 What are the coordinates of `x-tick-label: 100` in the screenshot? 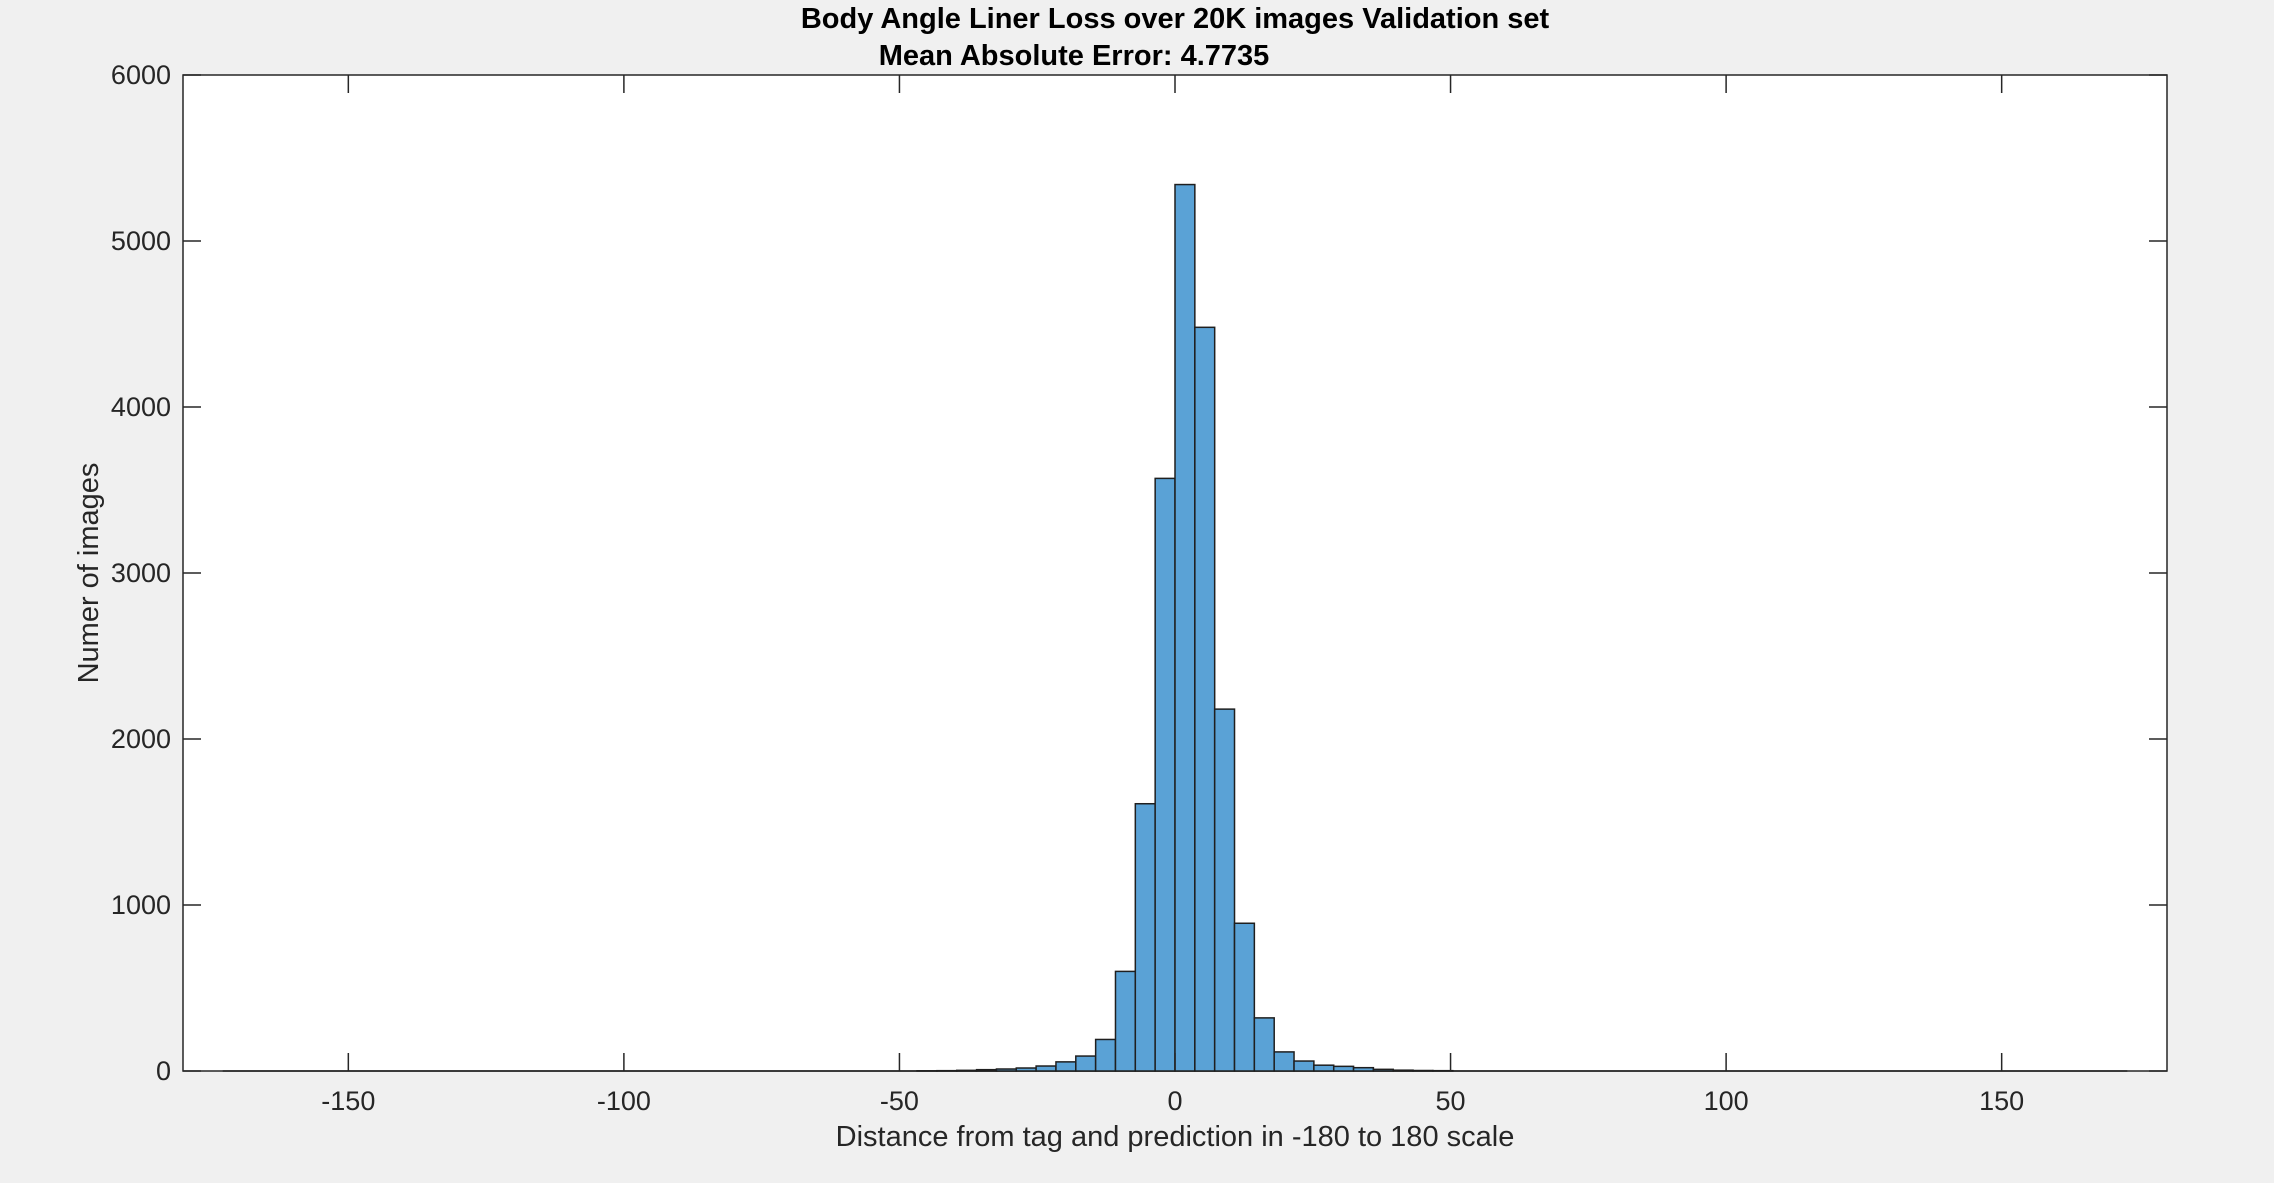 It's located at (1726, 1101).